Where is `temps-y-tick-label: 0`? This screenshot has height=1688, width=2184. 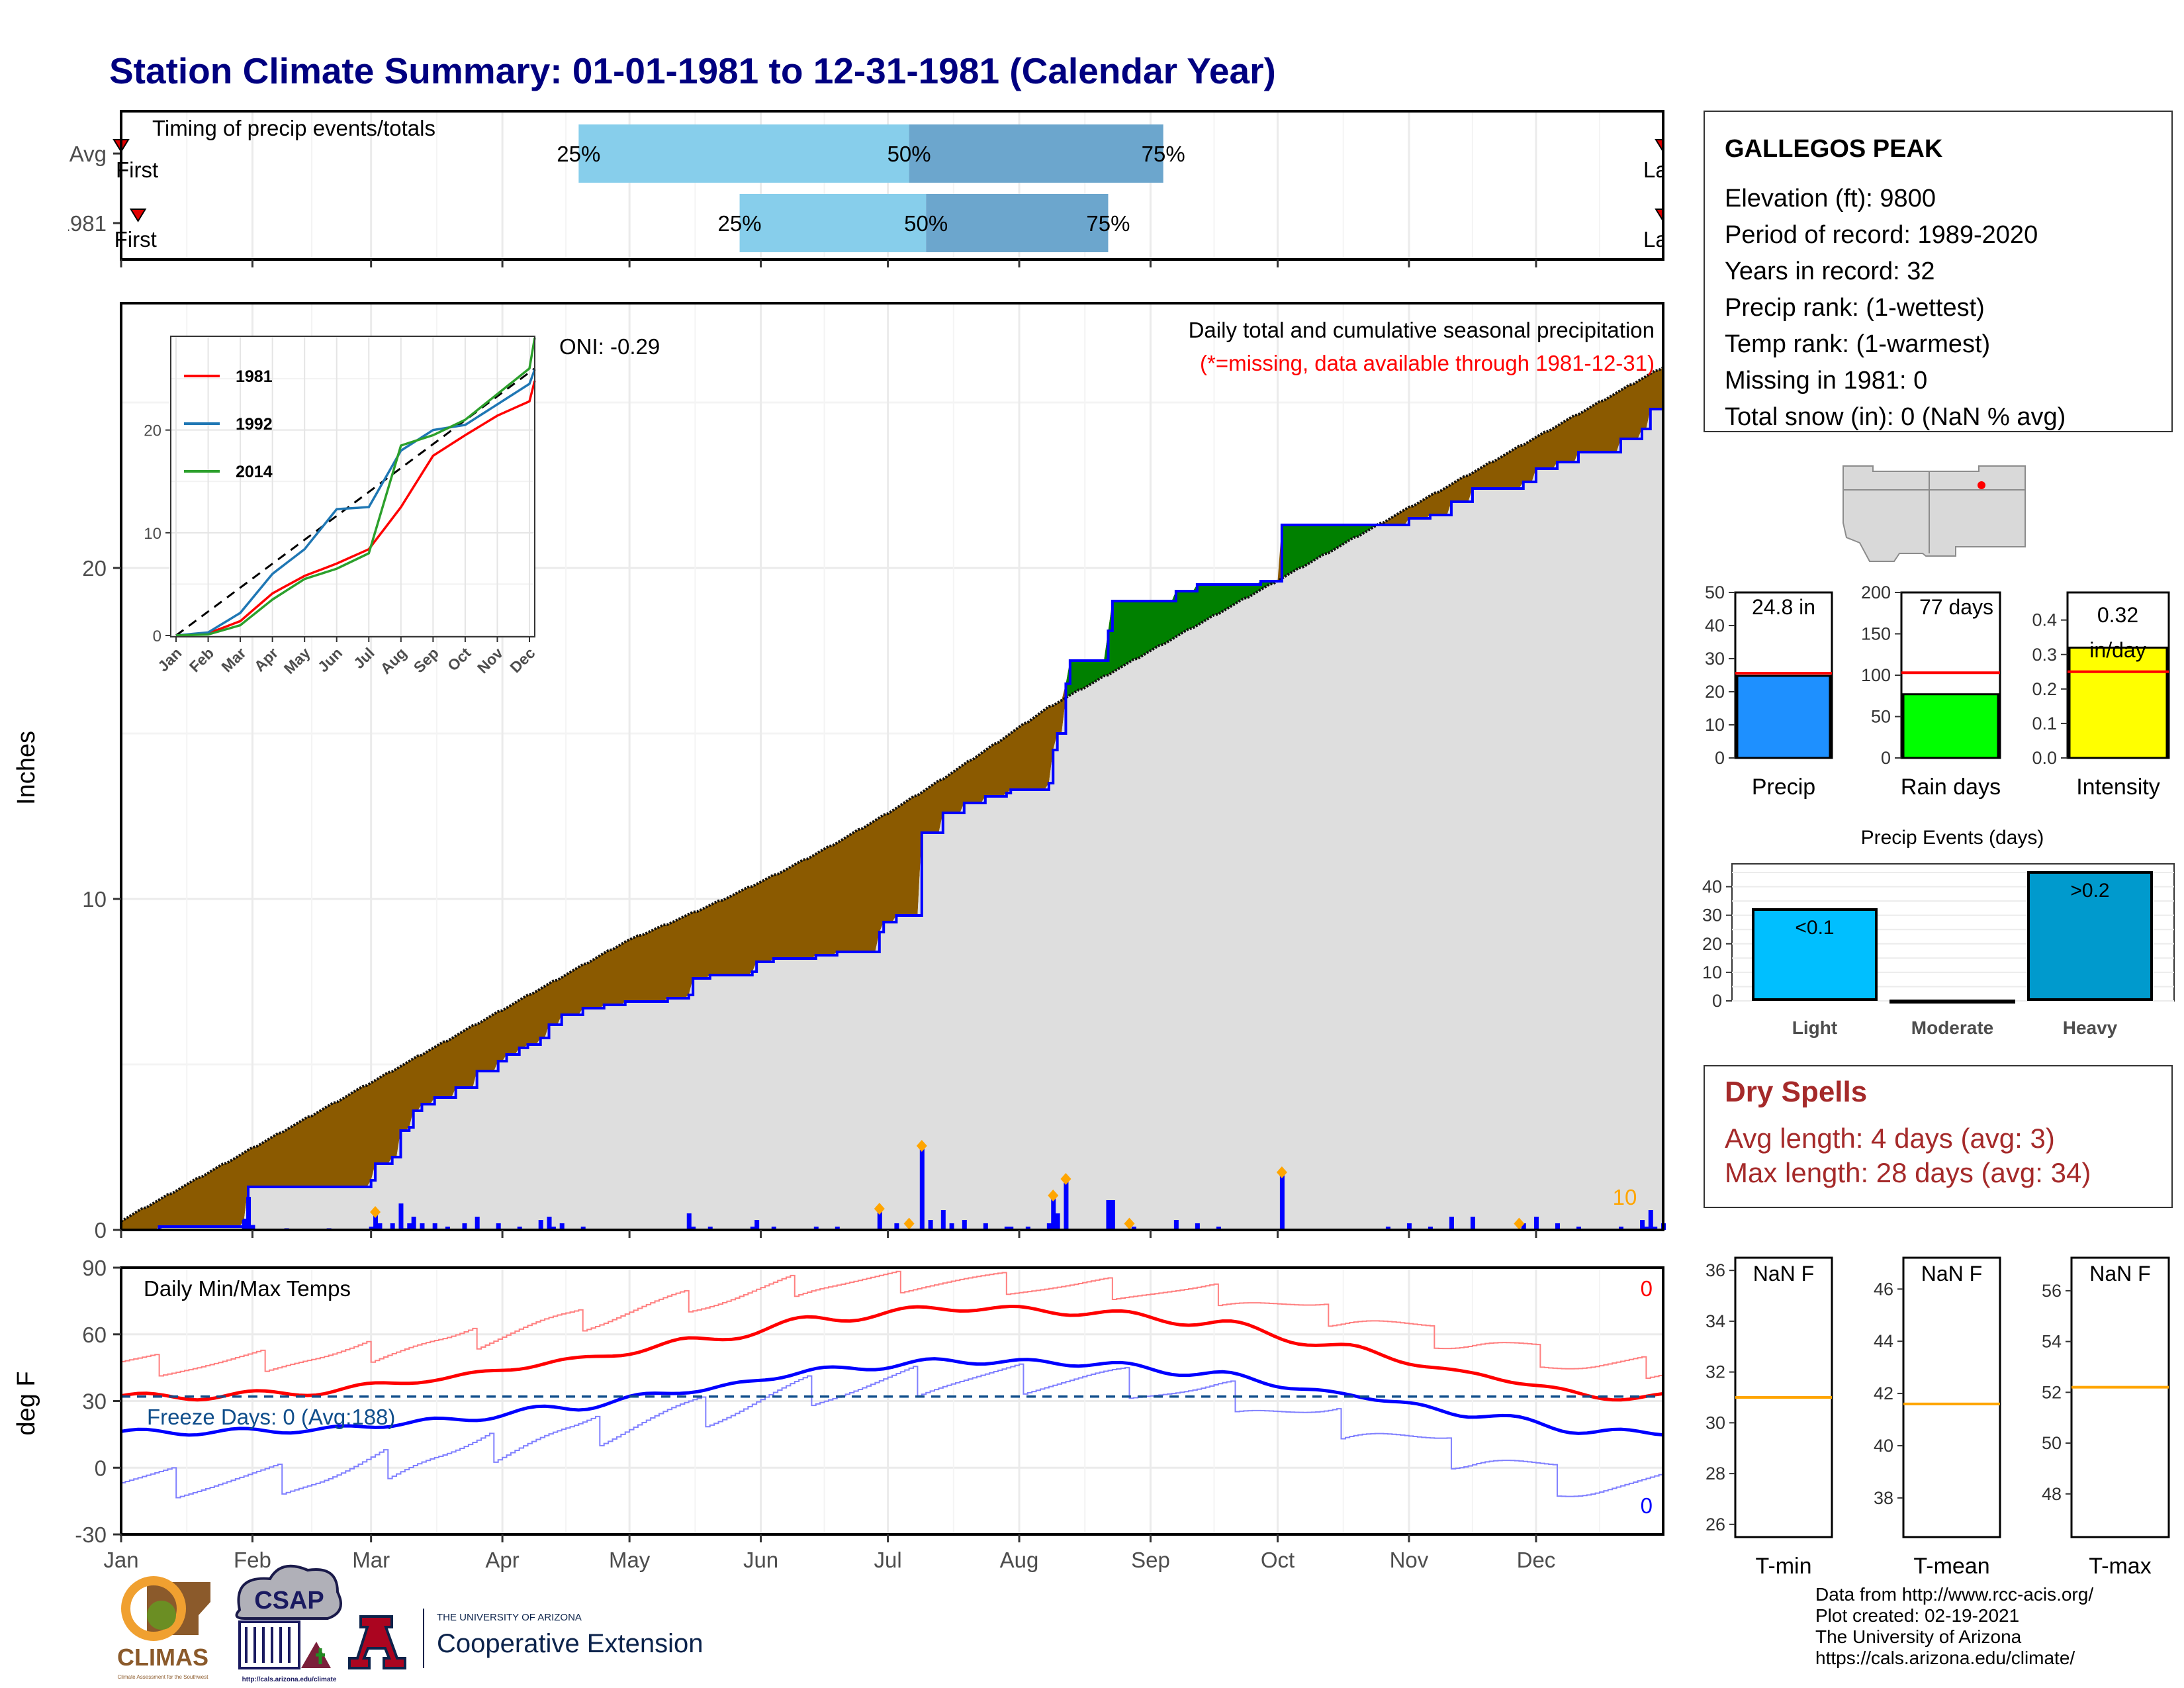
temps-y-tick-label: 0 is located at coordinates (101, 1468).